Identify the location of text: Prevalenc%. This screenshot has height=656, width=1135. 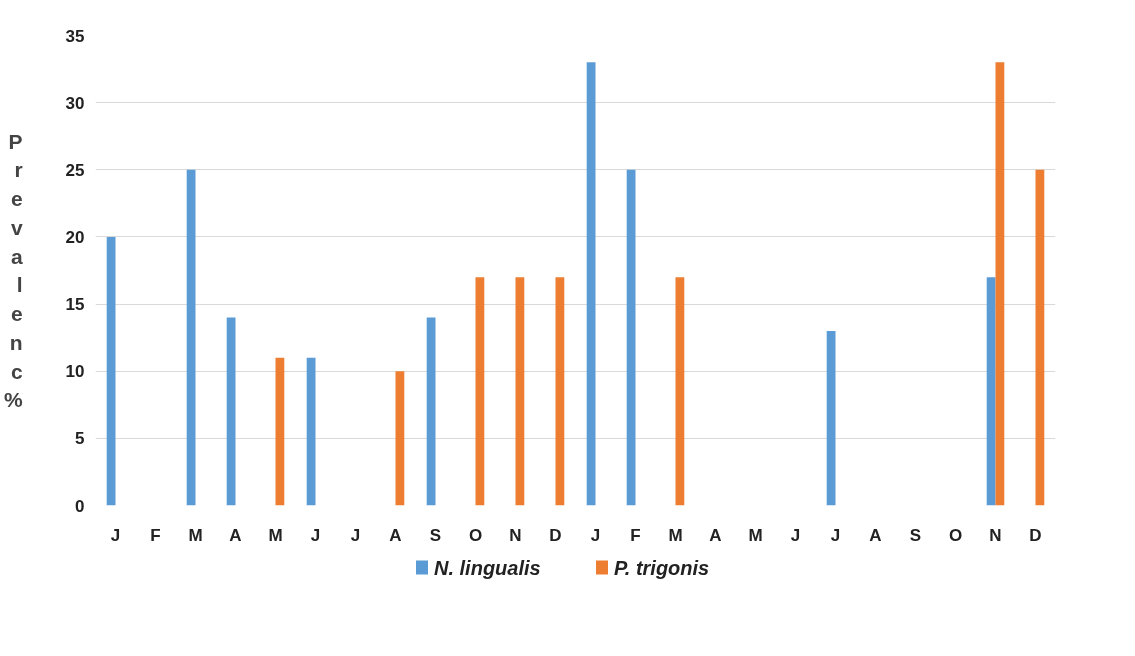
(13, 270).